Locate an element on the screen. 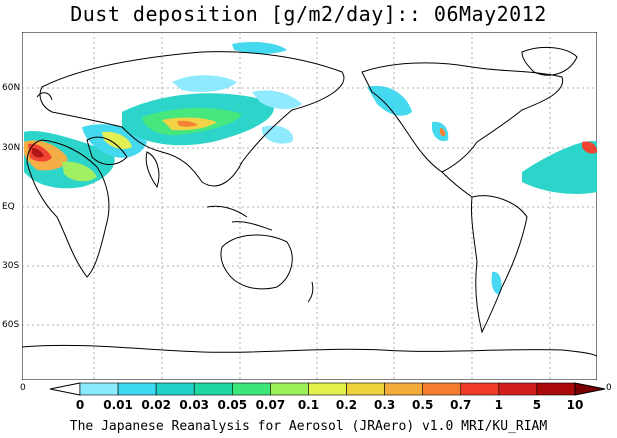  lat-label-60n: 60N is located at coordinates (11, 88).